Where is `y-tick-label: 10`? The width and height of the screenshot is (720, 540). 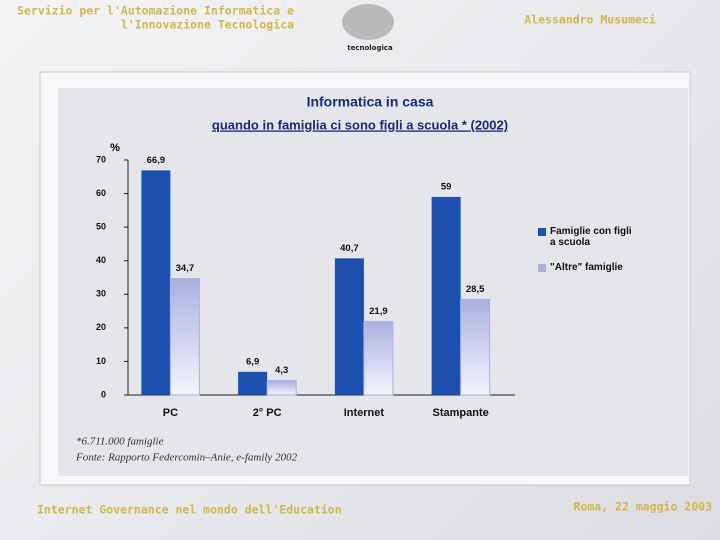
y-tick-label: 10 is located at coordinates (101, 361).